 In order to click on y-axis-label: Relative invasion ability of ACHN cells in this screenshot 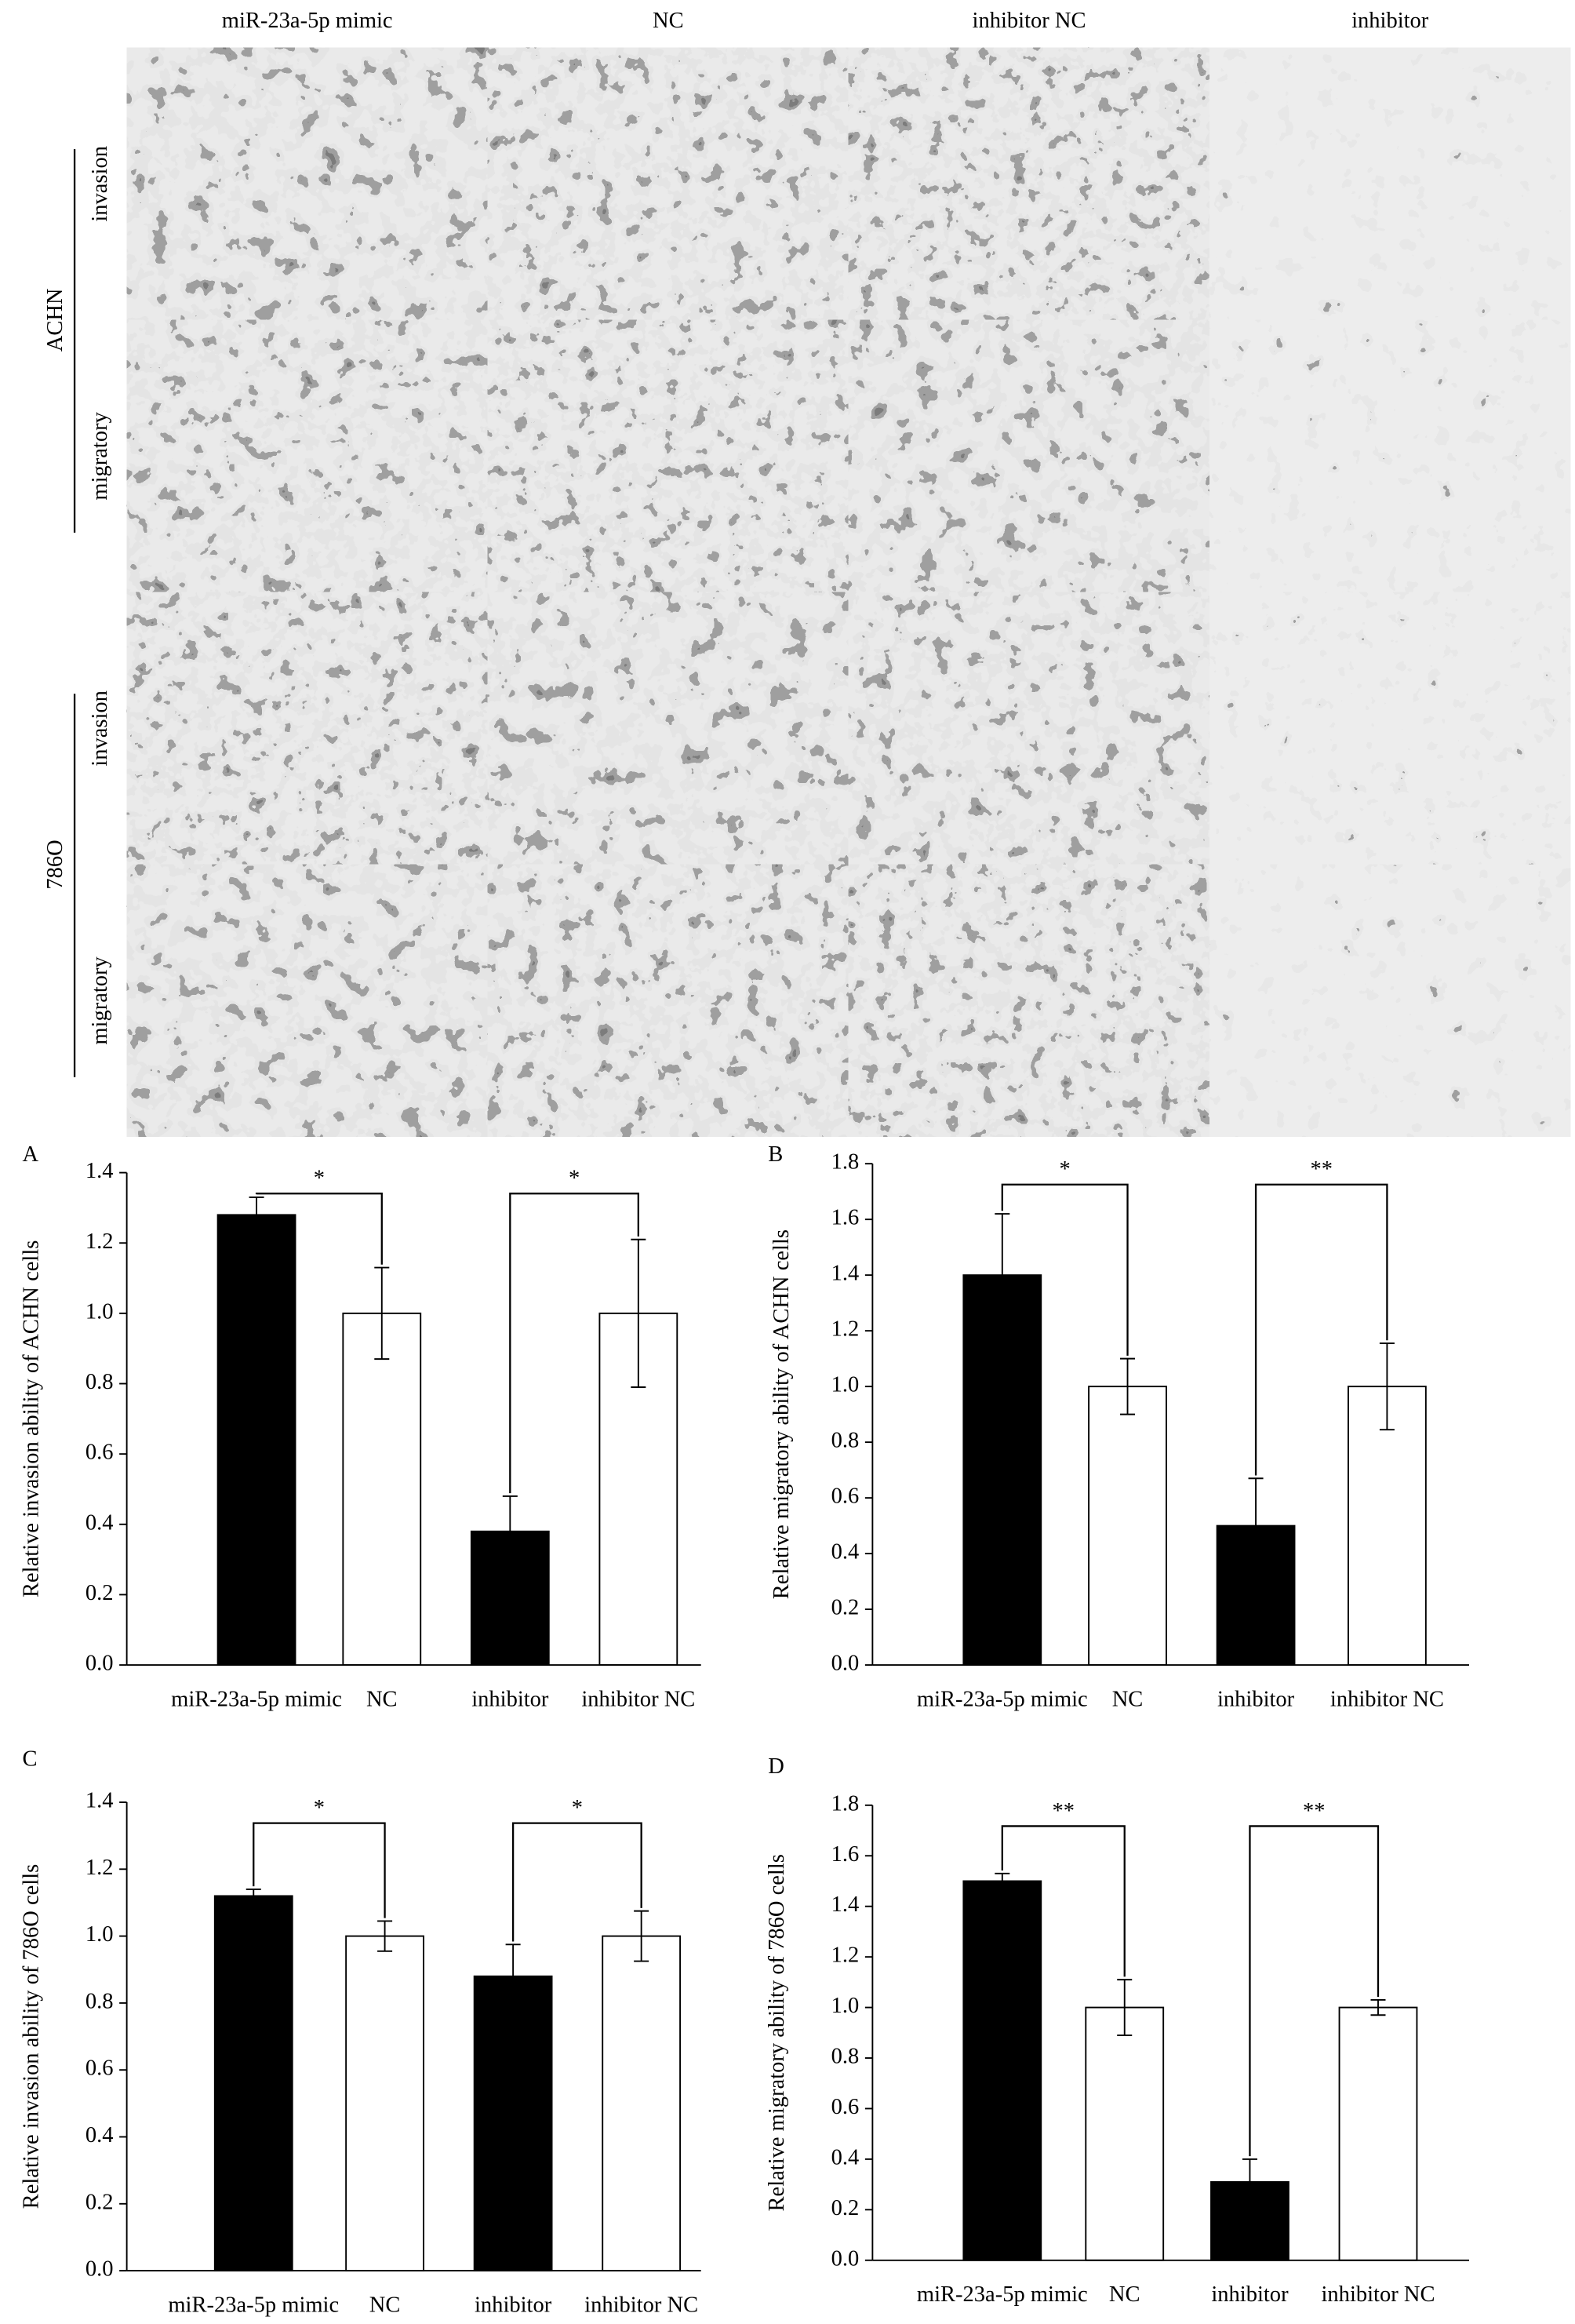, I will do `click(31, 1419)`.